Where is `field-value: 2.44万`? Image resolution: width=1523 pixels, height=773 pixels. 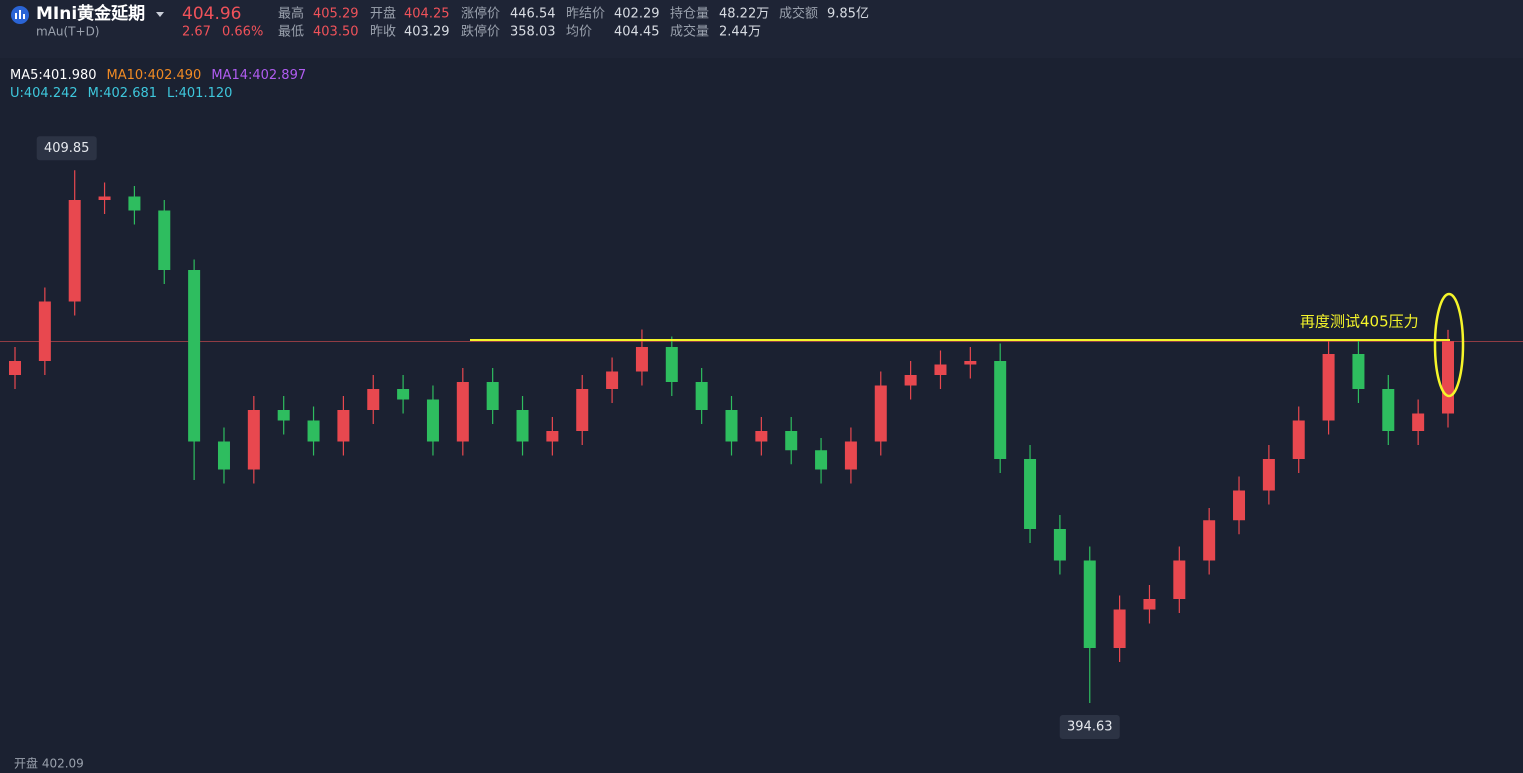
field-value: 2.44万 is located at coordinates (740, 32).